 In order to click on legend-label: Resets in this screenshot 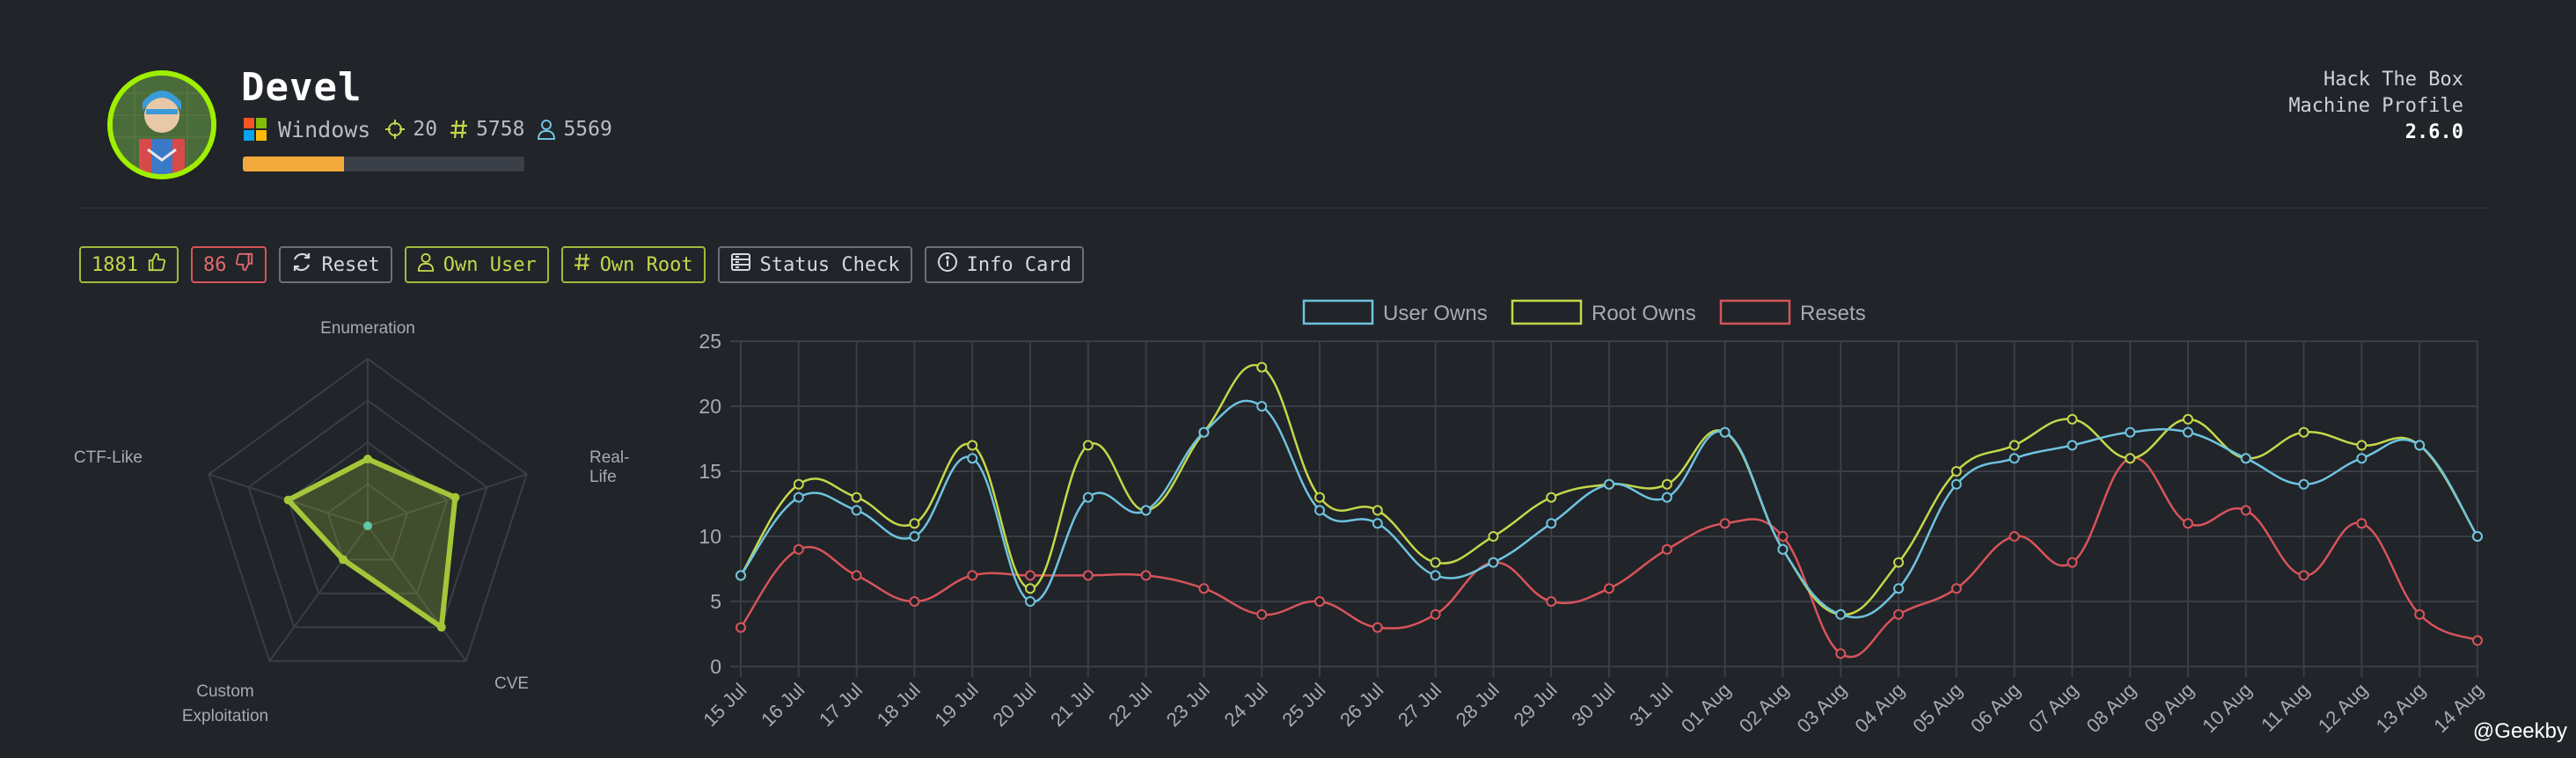, I will do `click(1833, 313)`.